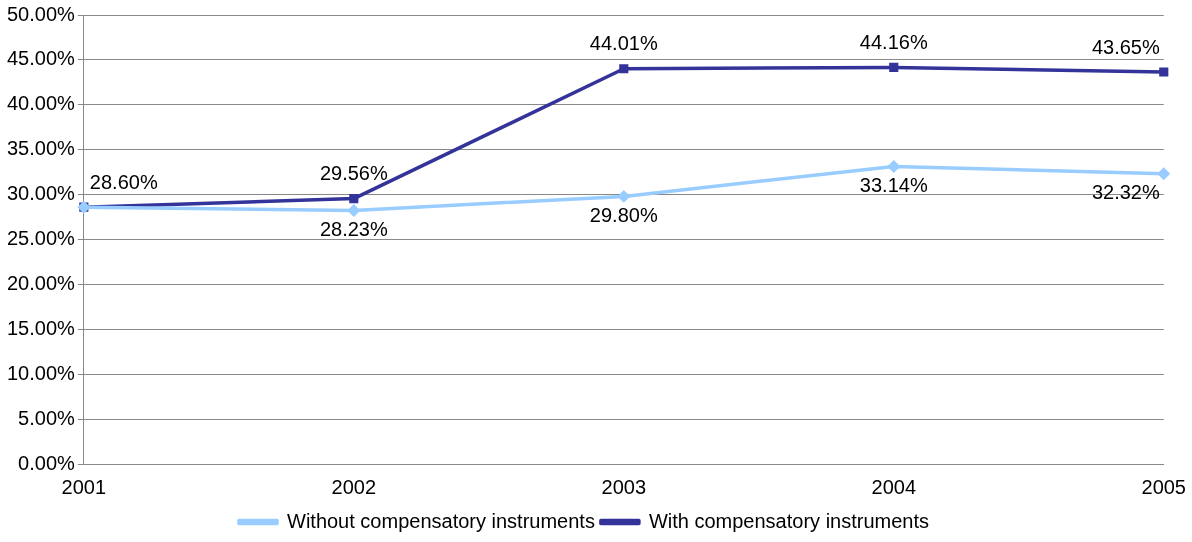 The width and height of the screenshot is (1192, 542). What do you see at coordinates (894, 486) in the screenshot?
I see `x-tick-label: 2004` at bounding box center [894, 486].